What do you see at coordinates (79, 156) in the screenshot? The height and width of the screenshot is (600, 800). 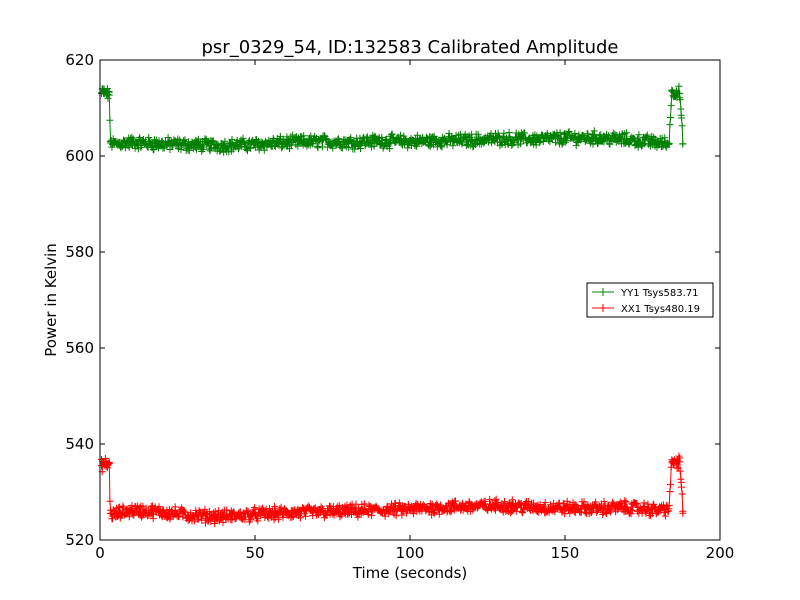 I see `y-tick-label: 600` at bounding box center [79, 156].